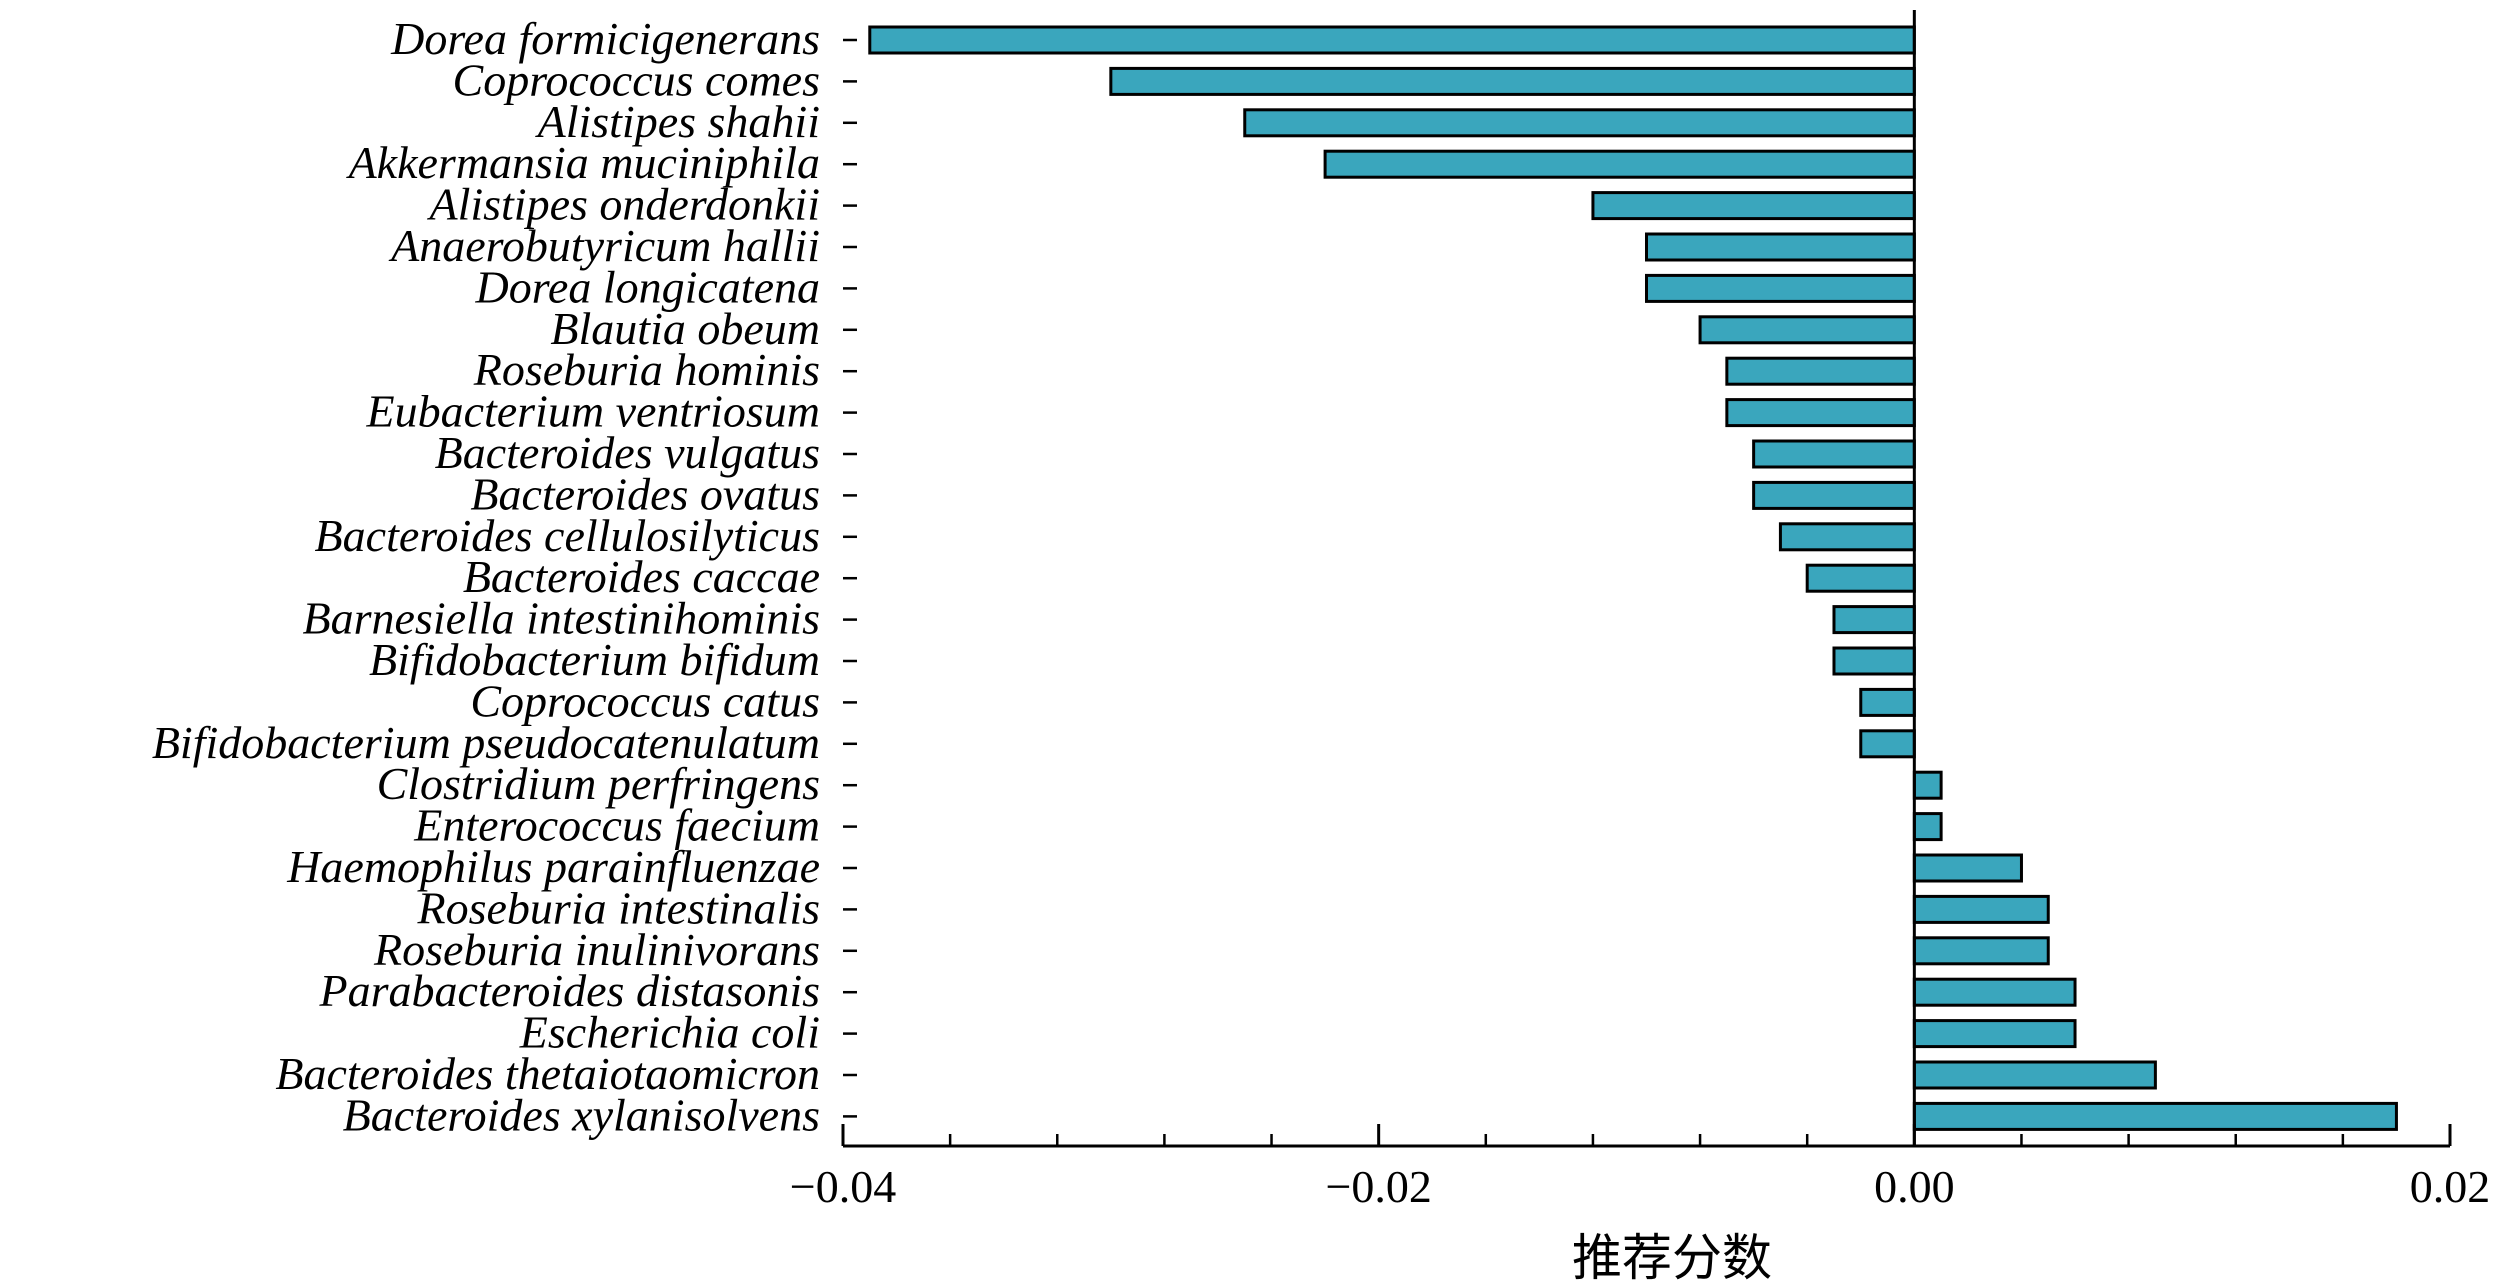 This screenshot has height=1285, width=2504. Describe the element at coordinates (553, 866) in the screenshot. I see `category-label: Haemophilus parainfluenzae` at that location.